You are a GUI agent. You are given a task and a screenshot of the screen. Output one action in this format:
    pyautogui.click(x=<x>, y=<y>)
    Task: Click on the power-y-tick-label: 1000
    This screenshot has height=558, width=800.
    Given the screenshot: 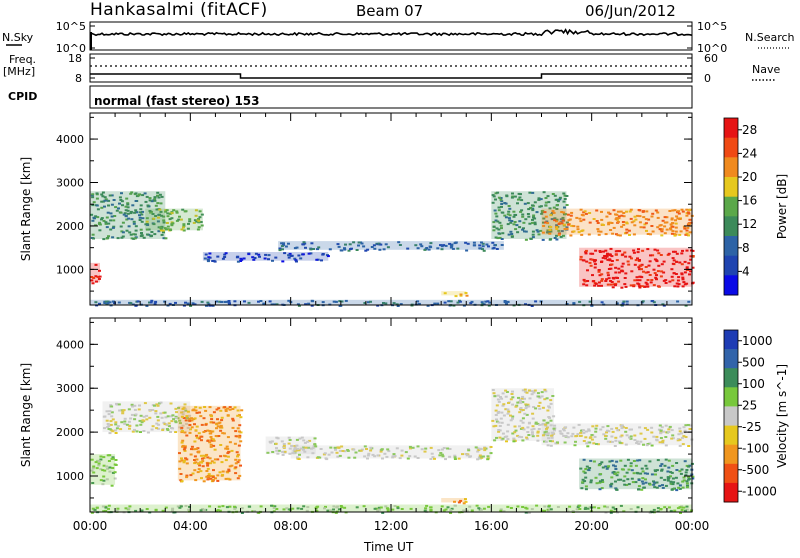 What is the action you would take?
    pyautogui.click(x=70, y=269)
    